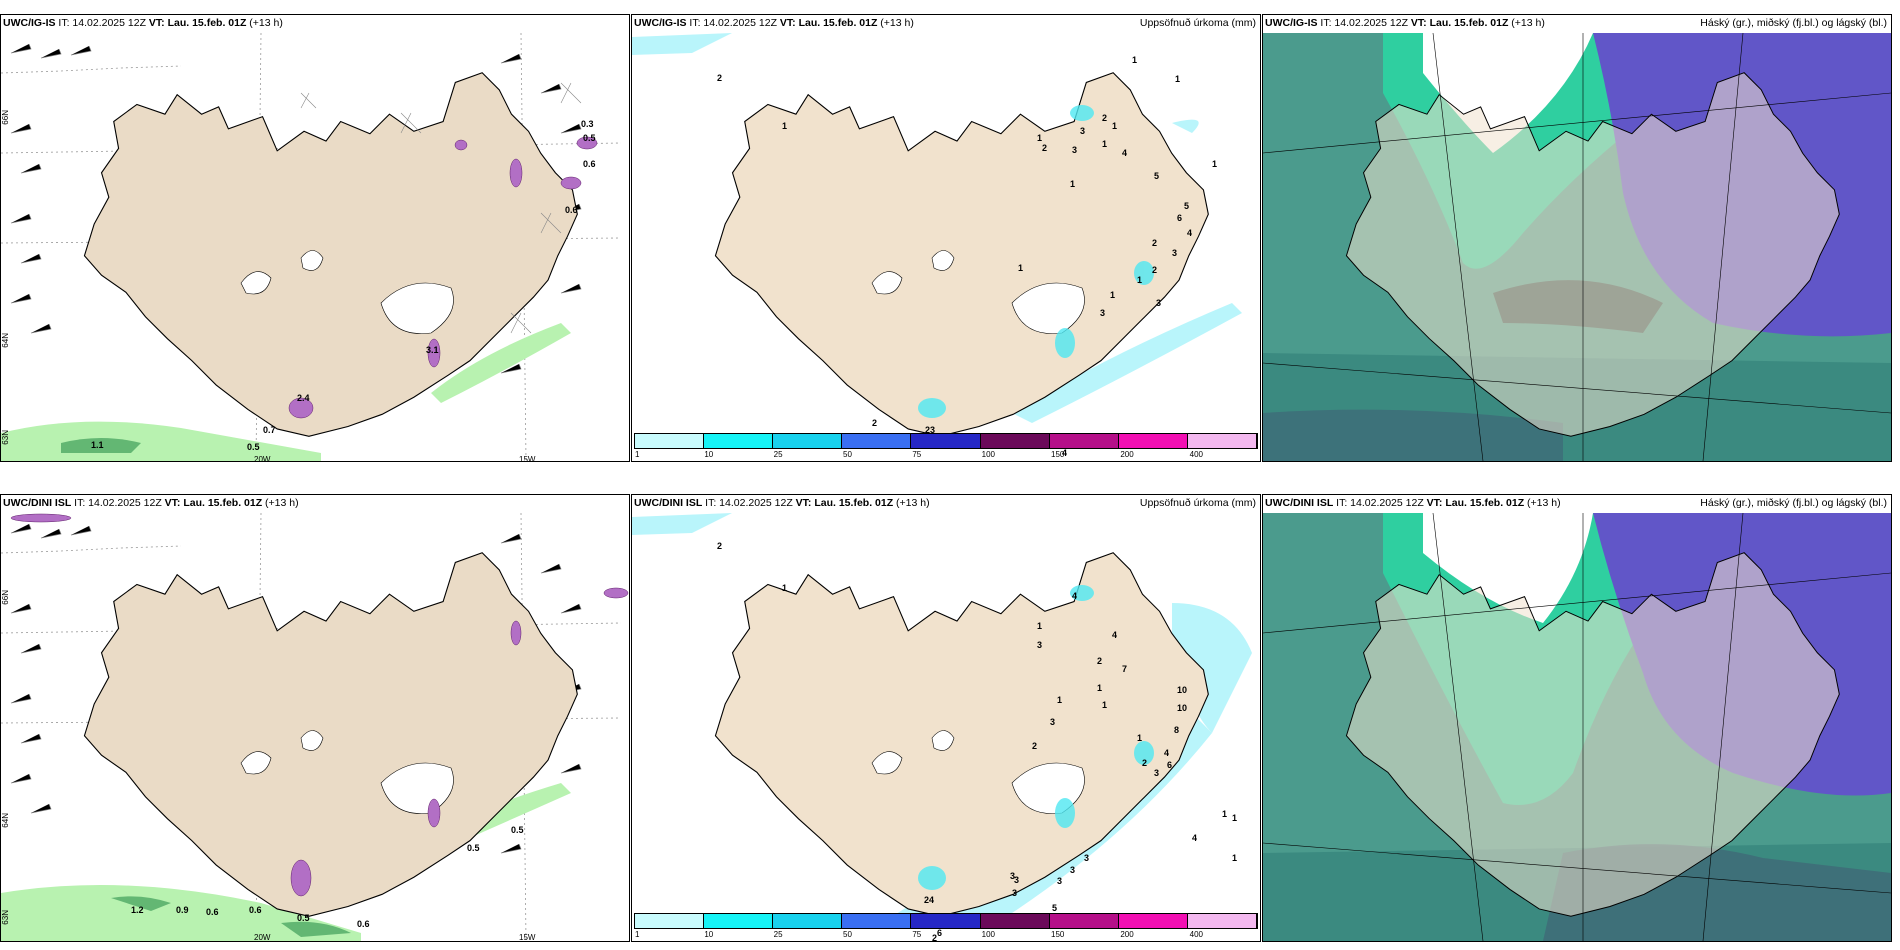  What do you see at coordinates (587, 124) in the screenshot?
I see `snow-label: 0.3` at bounding box center [587, 124].